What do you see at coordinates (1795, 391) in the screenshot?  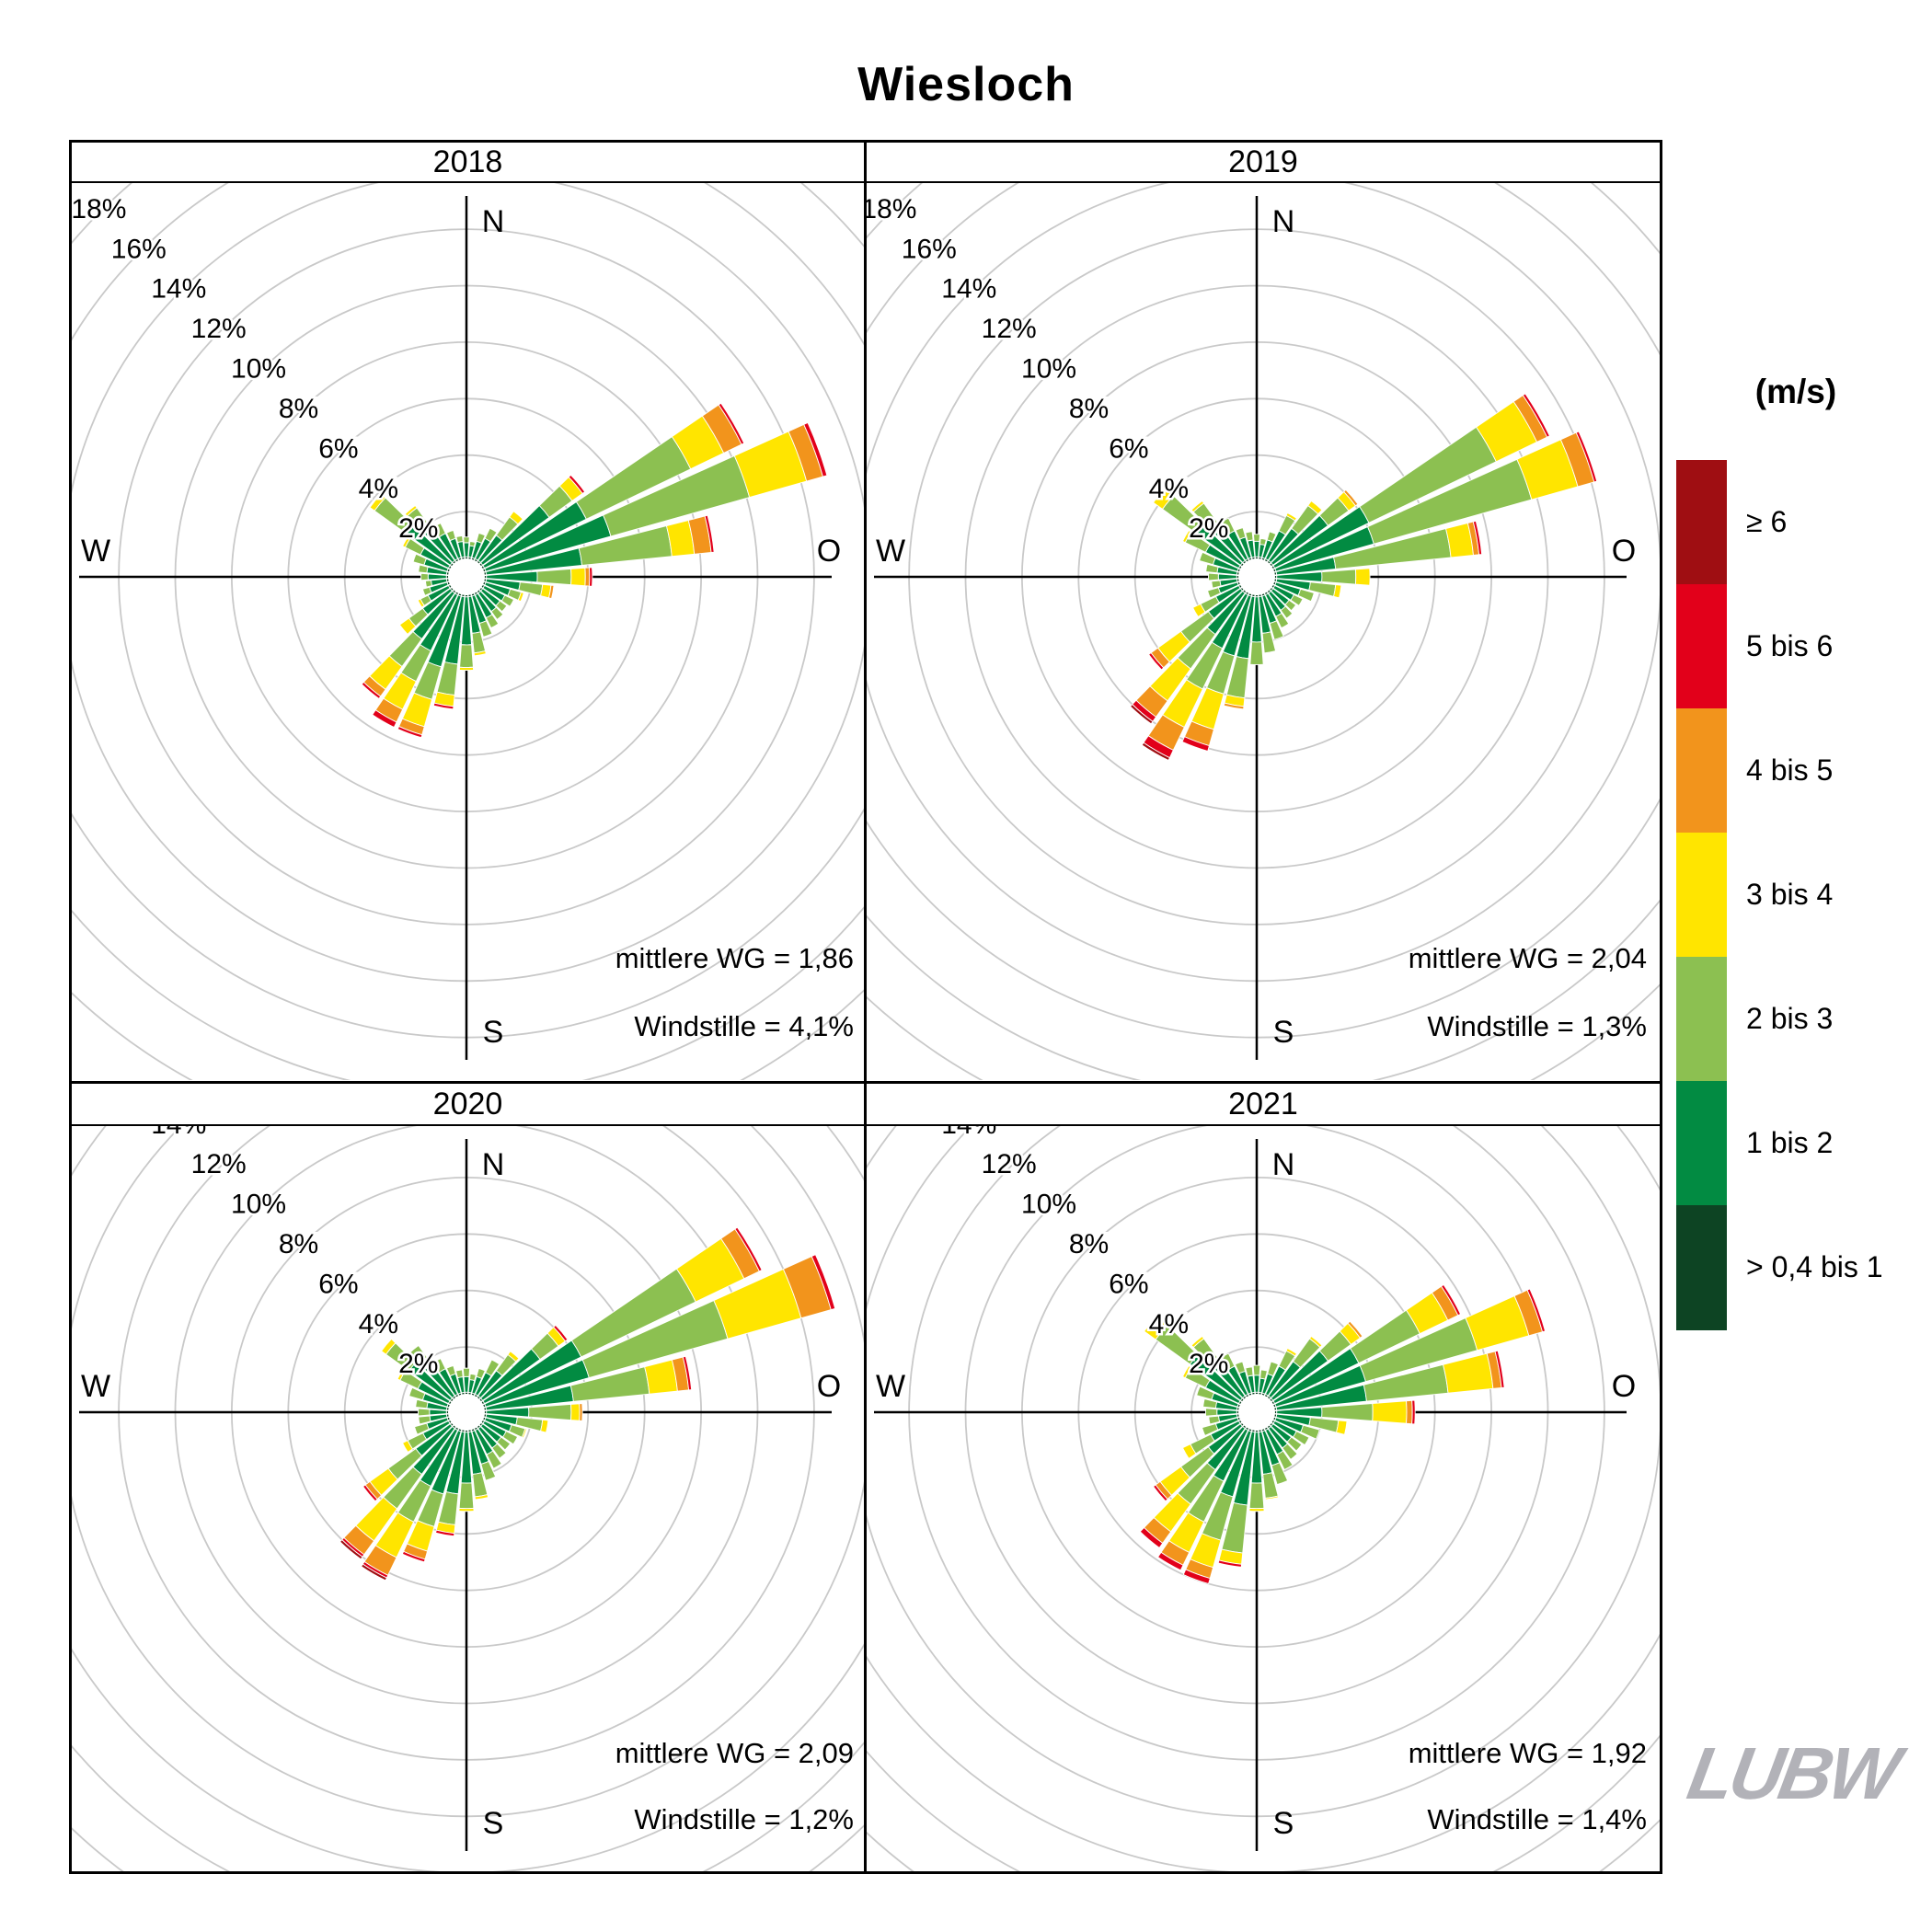 I see `legend-title: (m/s)` at bounding box center [1795, 391].